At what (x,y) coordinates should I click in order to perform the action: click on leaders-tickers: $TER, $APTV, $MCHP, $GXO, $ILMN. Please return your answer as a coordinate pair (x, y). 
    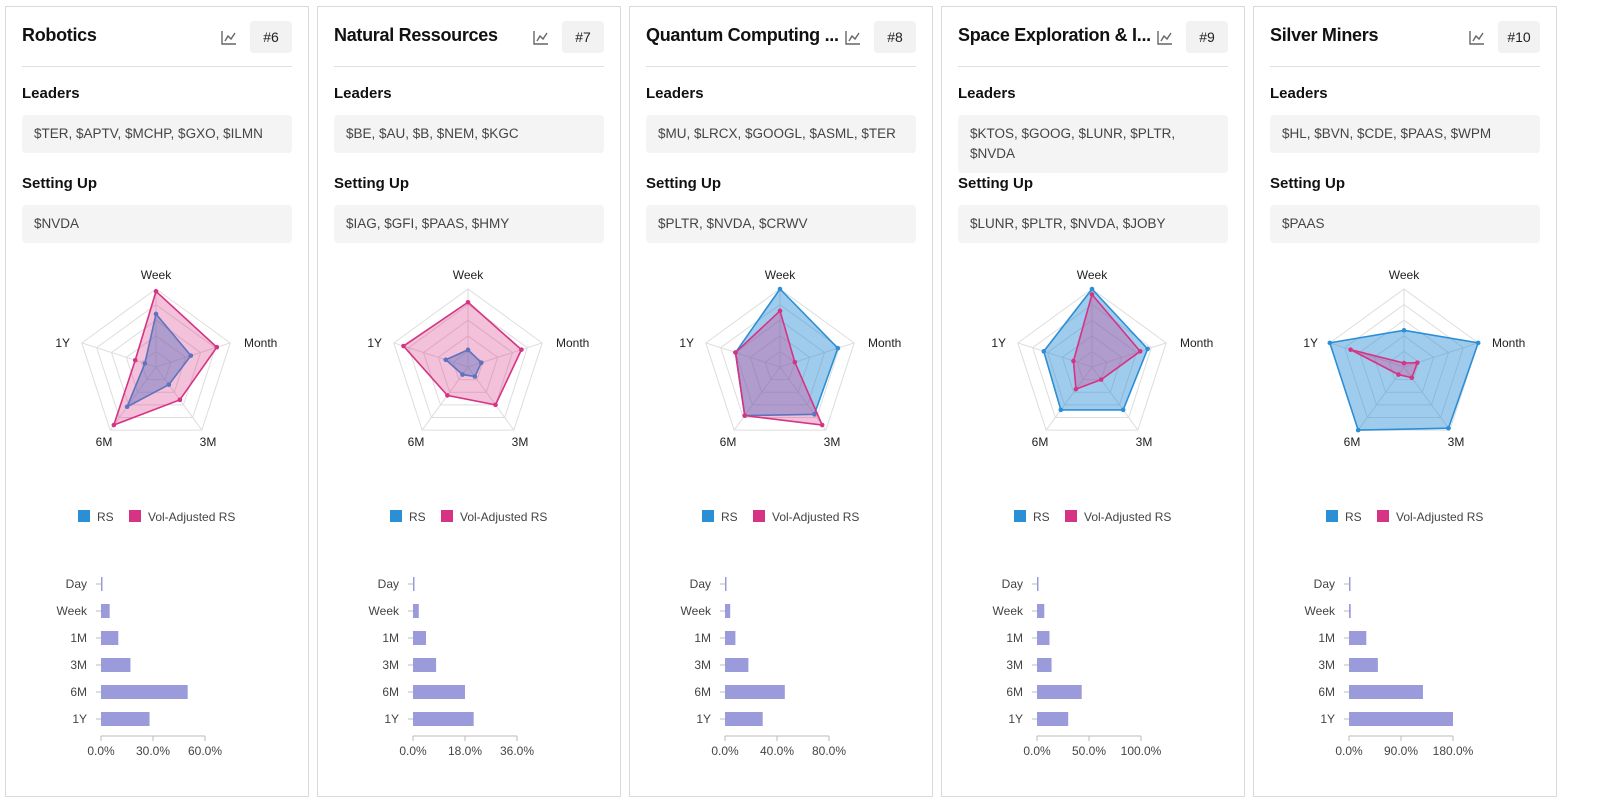
    Looking at the image, I should click on (157, 134).